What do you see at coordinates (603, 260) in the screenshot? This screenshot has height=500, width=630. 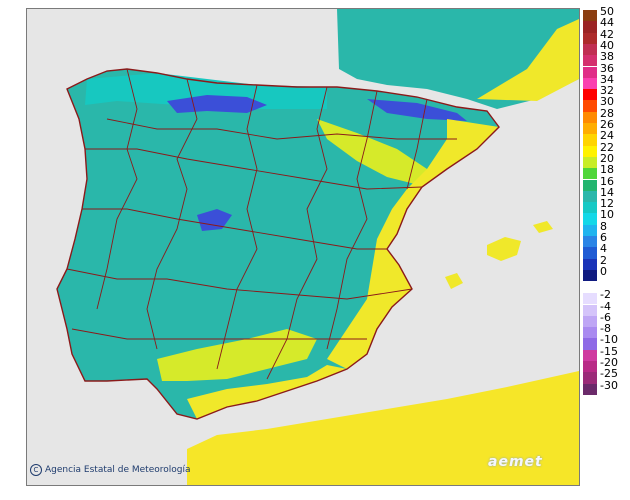 I see `legend-label: 2` at bounding box center [603, 260].